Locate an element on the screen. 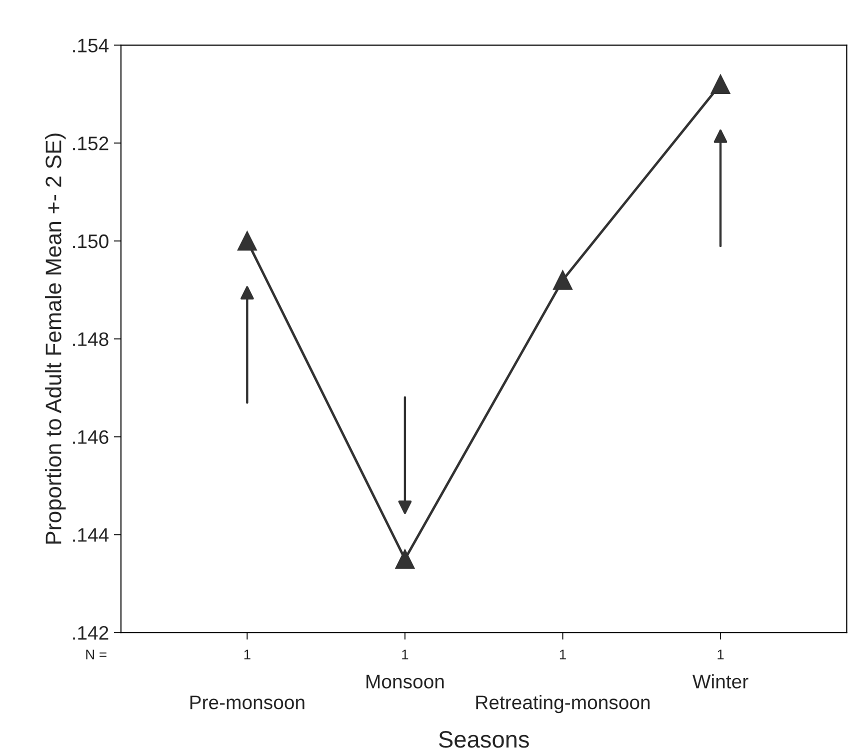 This screenshot has height=753, width=864. y-tick-label: .148 is located at coordinates (90, 339).